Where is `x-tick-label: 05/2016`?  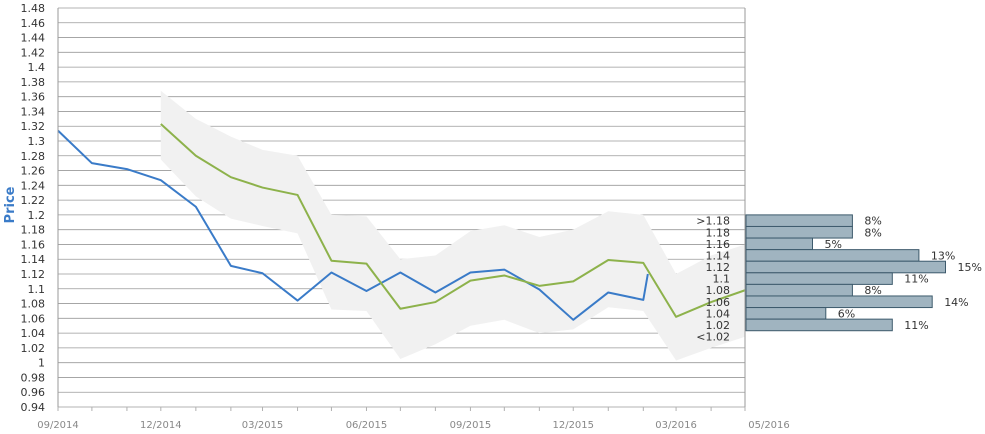 x-tick-label: 05/2016 is located at coordinates (769, 425).